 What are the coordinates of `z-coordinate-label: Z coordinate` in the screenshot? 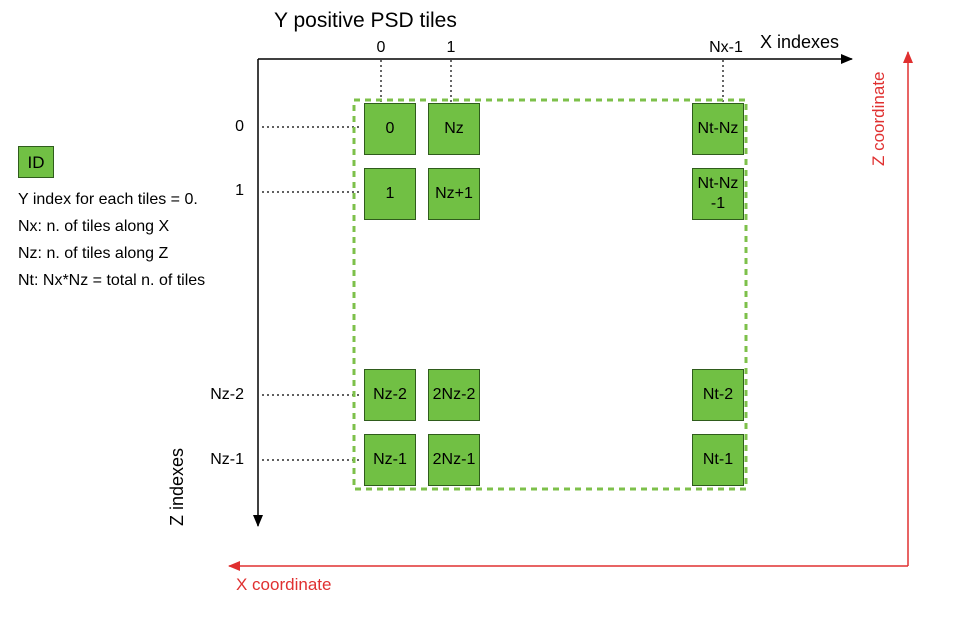 It's located at (878, 119).